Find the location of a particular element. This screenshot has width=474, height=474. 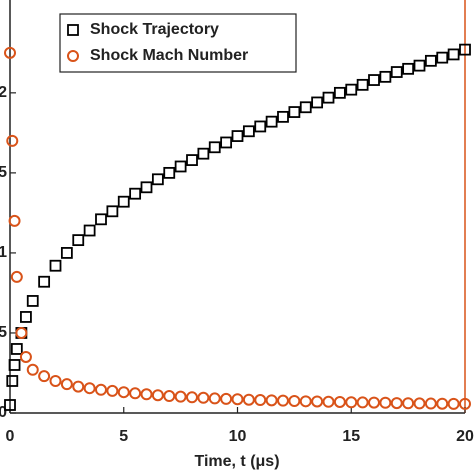

y-tick-label: 2 is located at coordinates (3, 92).